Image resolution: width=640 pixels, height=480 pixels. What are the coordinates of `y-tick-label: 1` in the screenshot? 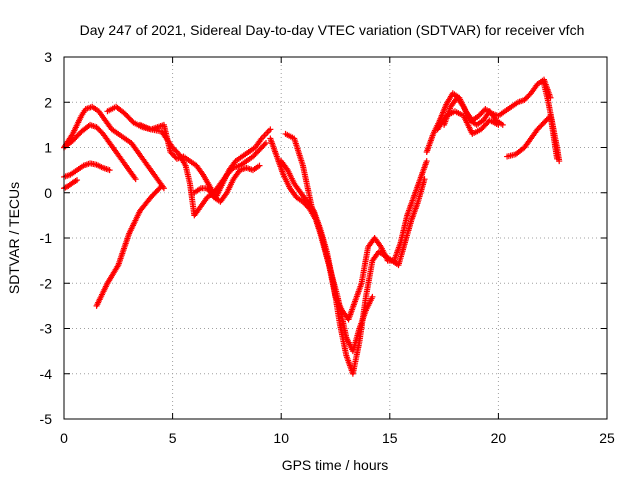 It's located at (48, 148).